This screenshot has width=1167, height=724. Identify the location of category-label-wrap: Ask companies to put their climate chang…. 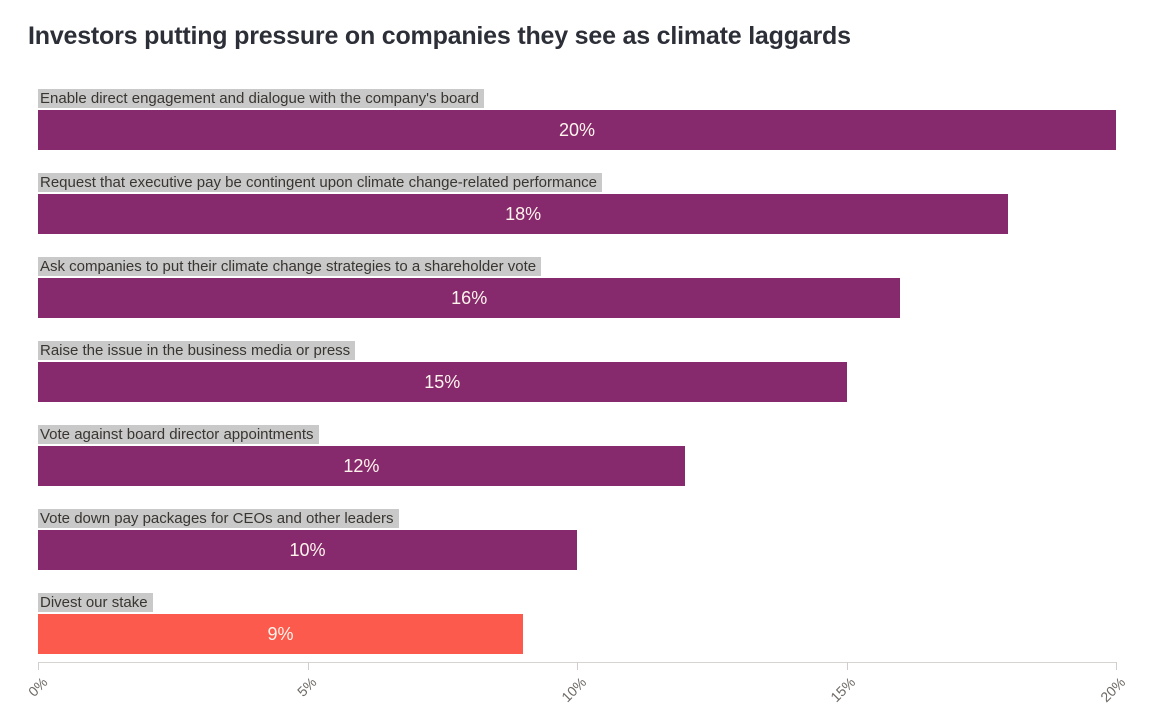
(577, 267).